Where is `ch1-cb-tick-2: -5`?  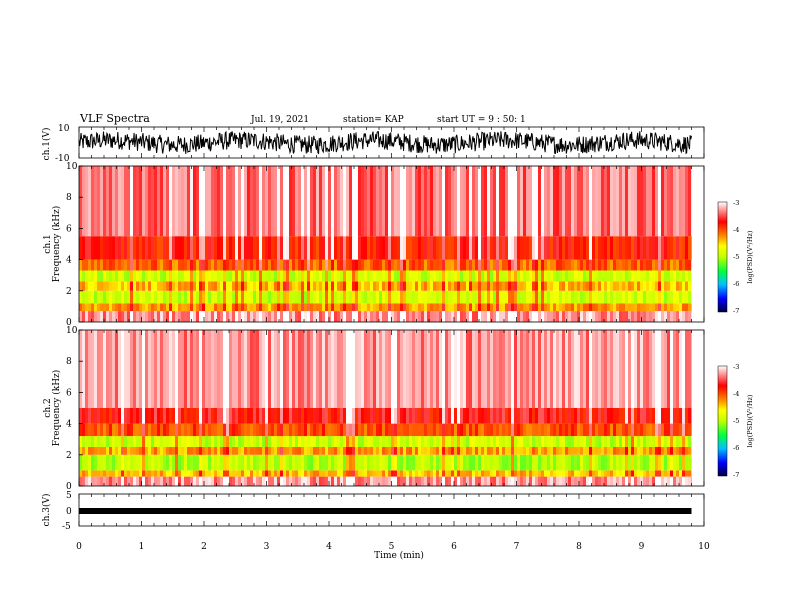 ch1-cb-tick-2: -5 is located at coordinates (736, 257).